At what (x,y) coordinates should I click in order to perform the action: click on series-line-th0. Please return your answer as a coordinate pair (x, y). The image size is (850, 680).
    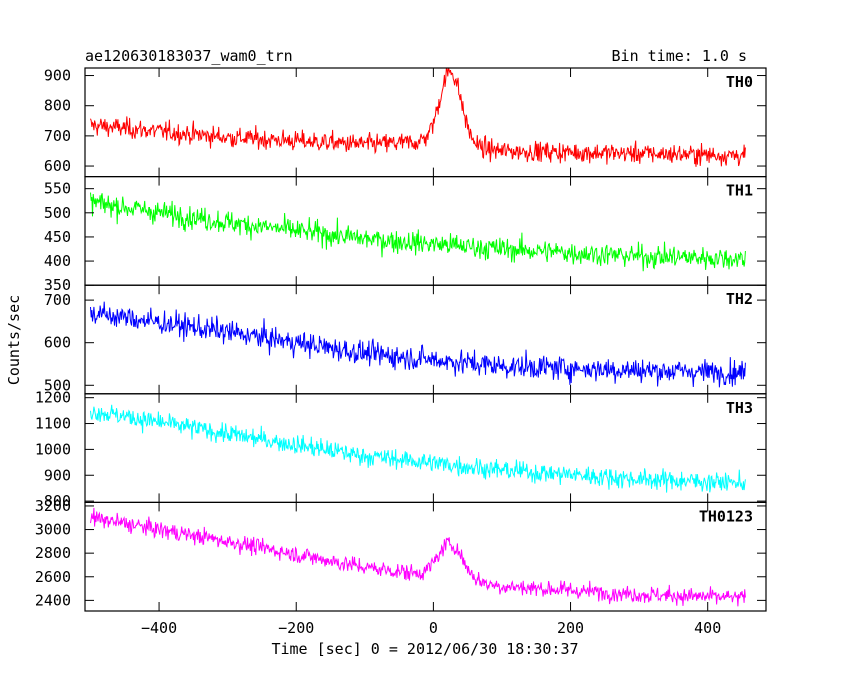
    Looking at the image, I should click on (418, 117).